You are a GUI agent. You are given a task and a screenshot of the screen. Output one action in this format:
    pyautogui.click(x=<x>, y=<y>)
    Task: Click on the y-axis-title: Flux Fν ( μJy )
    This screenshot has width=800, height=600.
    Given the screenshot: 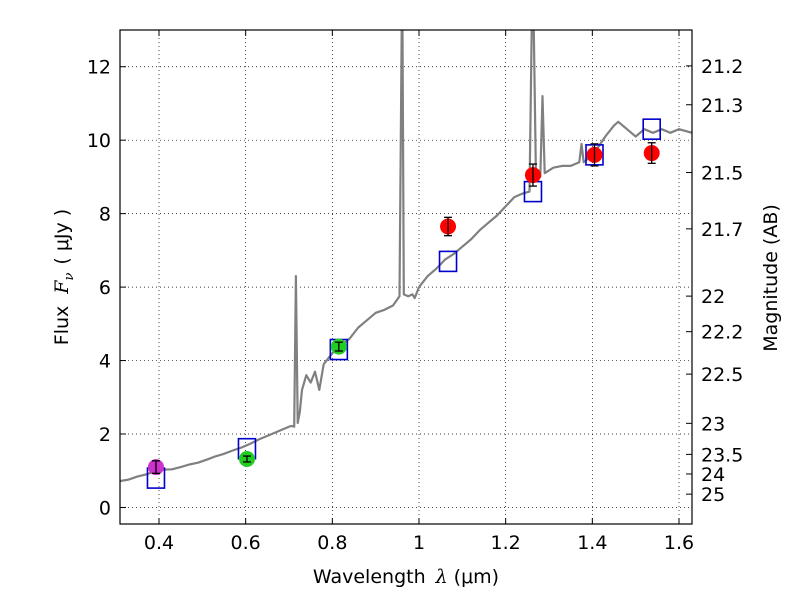 What is the action you would take?
    pyautogui.click(x=64, y=277)
    